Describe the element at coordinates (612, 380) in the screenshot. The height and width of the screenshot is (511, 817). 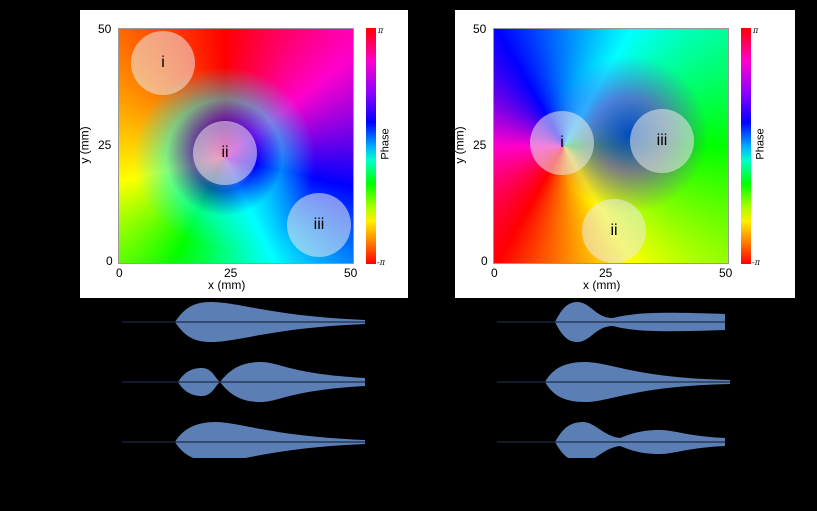
I see `right-distributions` at that location.